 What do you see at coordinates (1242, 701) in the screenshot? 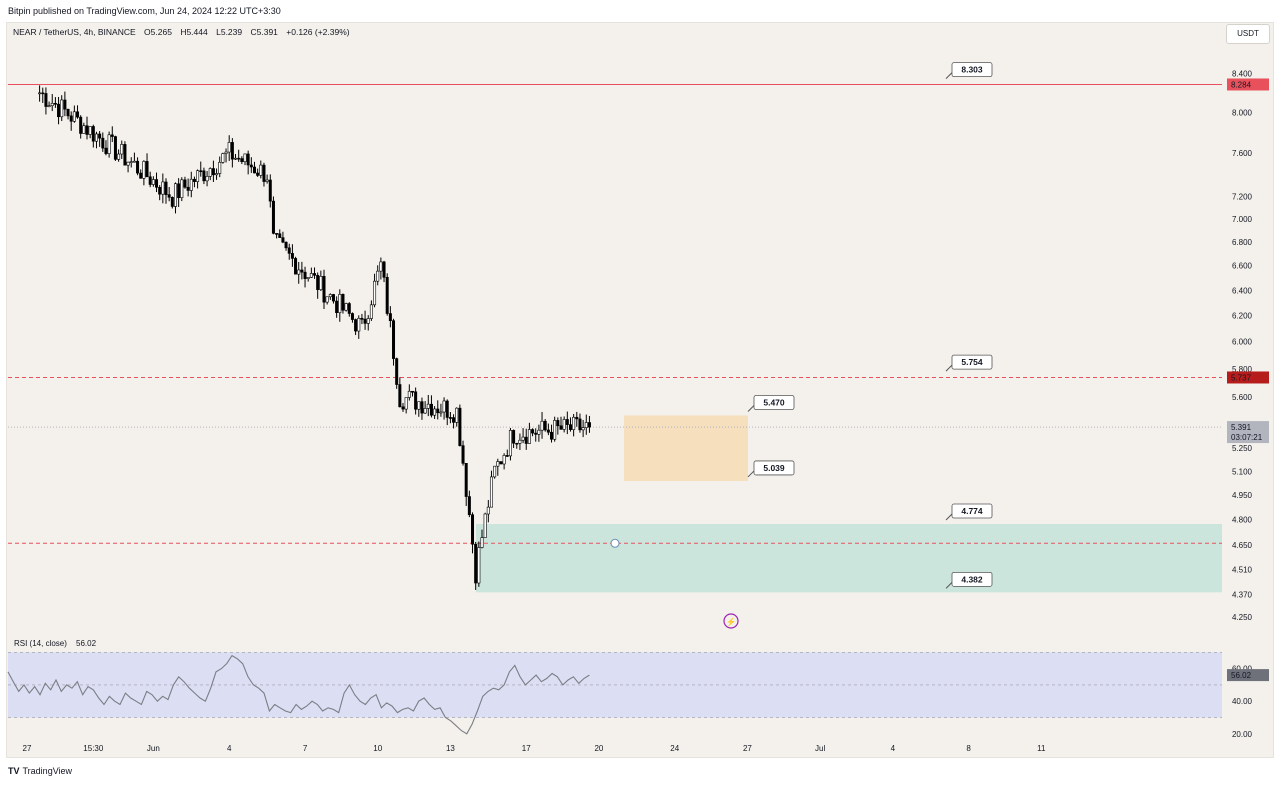
I see `rsi-tick-1: 40.00` at bounding box center [1242, 701].